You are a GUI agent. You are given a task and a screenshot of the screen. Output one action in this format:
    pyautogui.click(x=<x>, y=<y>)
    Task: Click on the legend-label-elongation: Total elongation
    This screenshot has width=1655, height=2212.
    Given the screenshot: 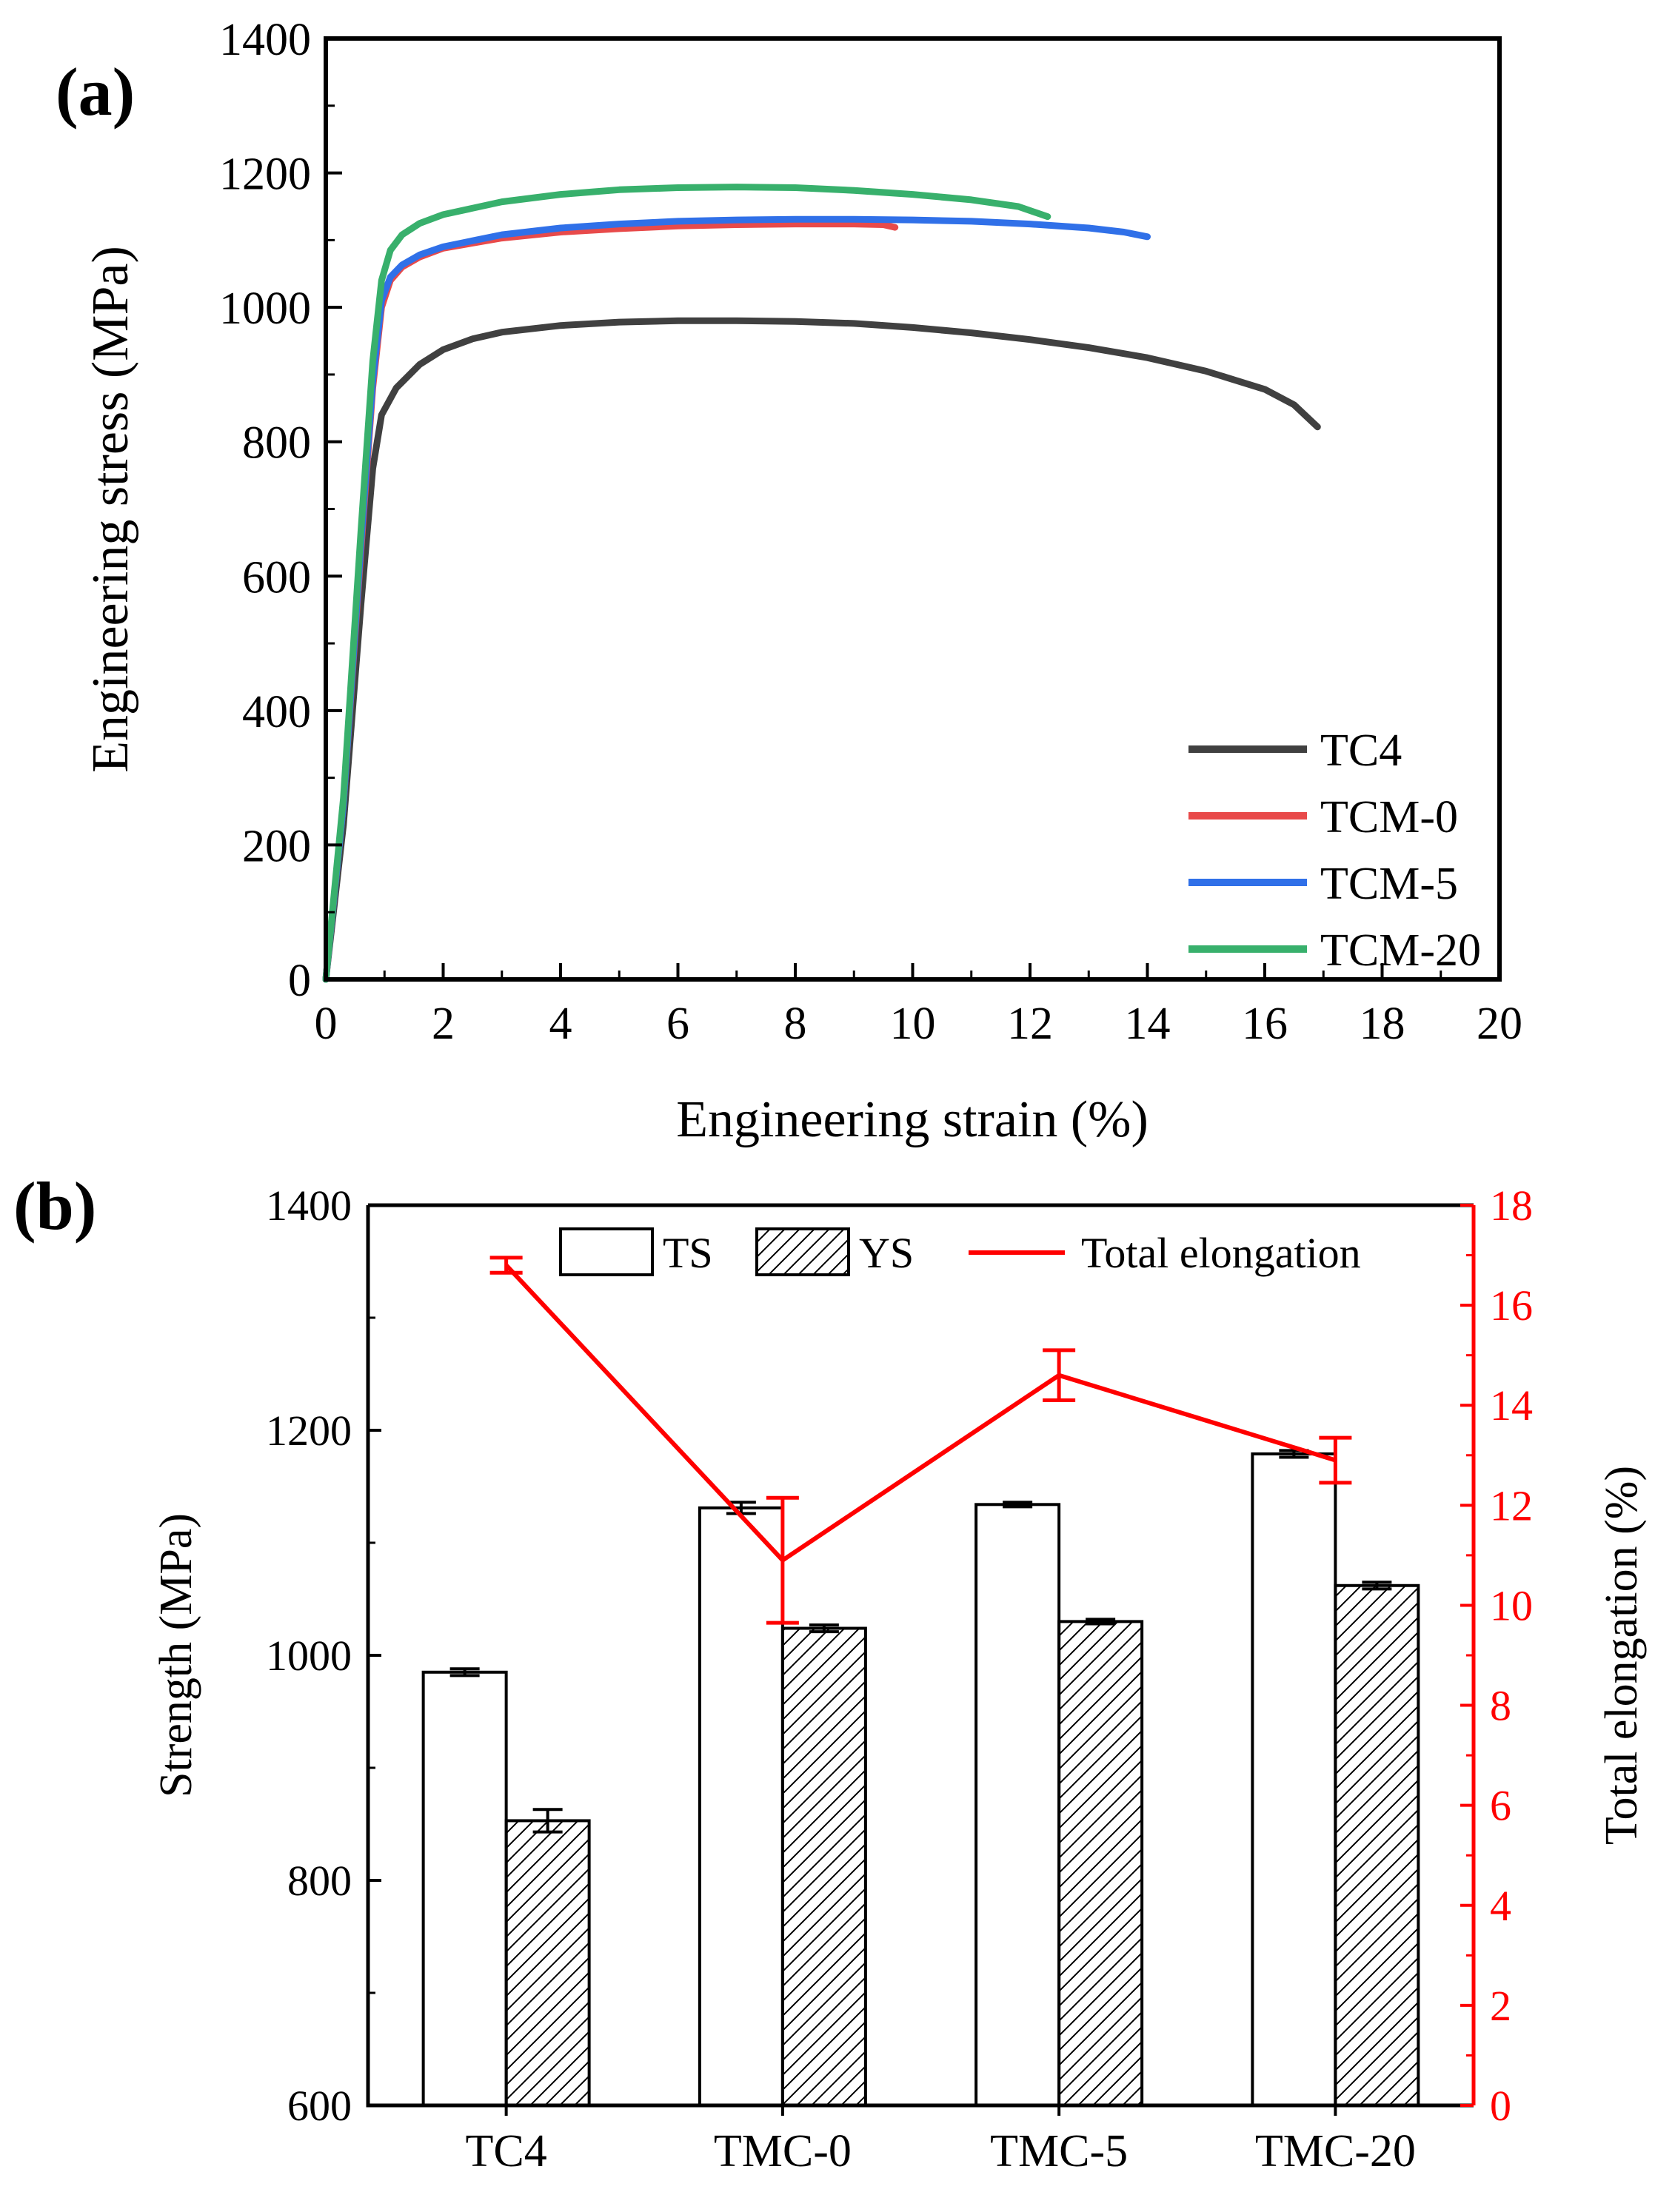 What is the action you would take?
    pyautogui.click(x=1221, y=1253)
    